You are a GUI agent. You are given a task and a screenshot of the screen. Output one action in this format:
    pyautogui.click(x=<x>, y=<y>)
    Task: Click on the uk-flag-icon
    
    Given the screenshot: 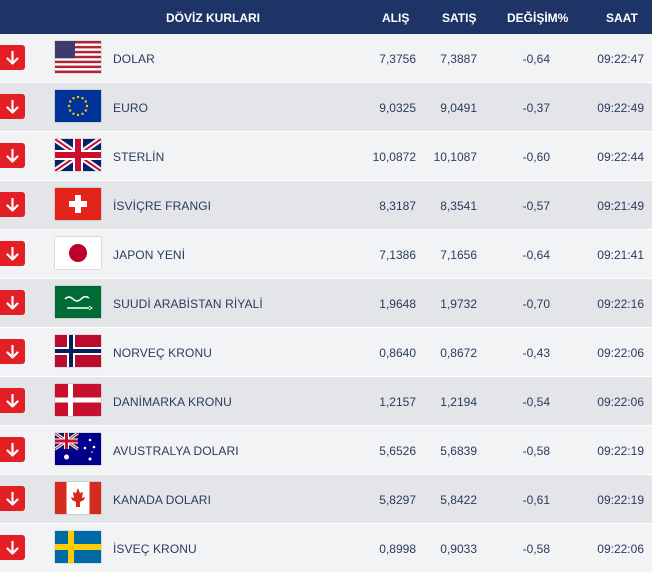 What is the action you would take?
    pyautogui.click(x=78, y=155)
    